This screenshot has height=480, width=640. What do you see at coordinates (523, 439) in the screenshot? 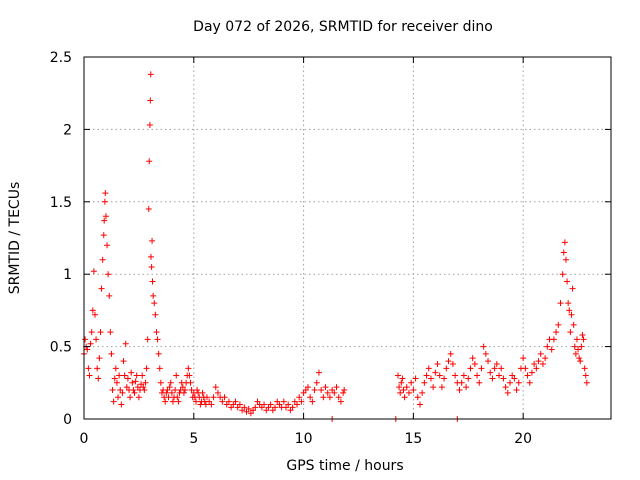
I see `x-tick-label: 20` at bounding box center [523, 439].